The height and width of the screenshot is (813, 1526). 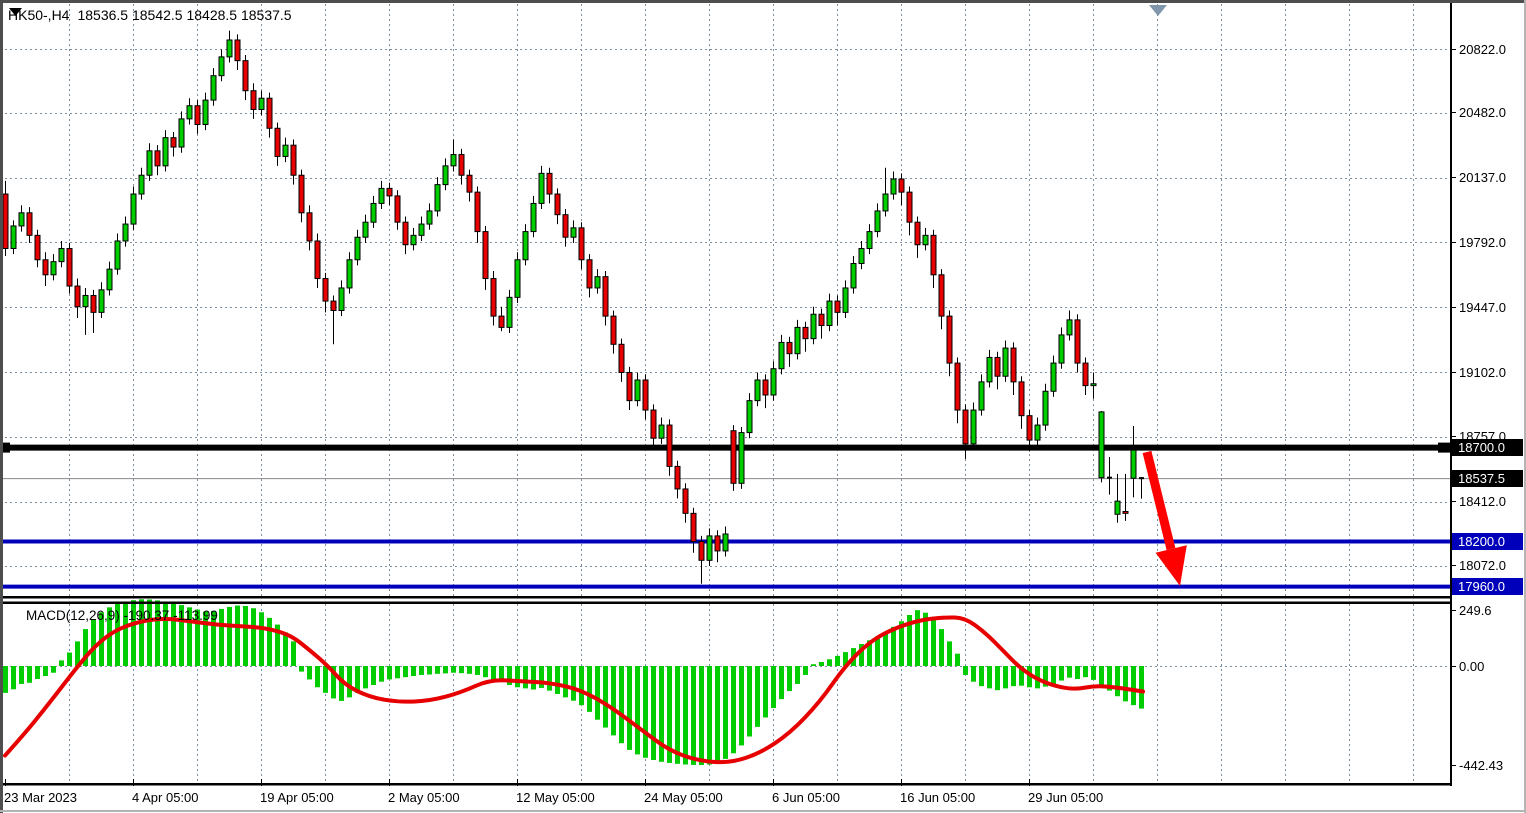 What do you see at coordinates (297, 797) in the screenshot?
I see `time-axis-label: 19 Apr 05:00` at bounding box center [297, 797].